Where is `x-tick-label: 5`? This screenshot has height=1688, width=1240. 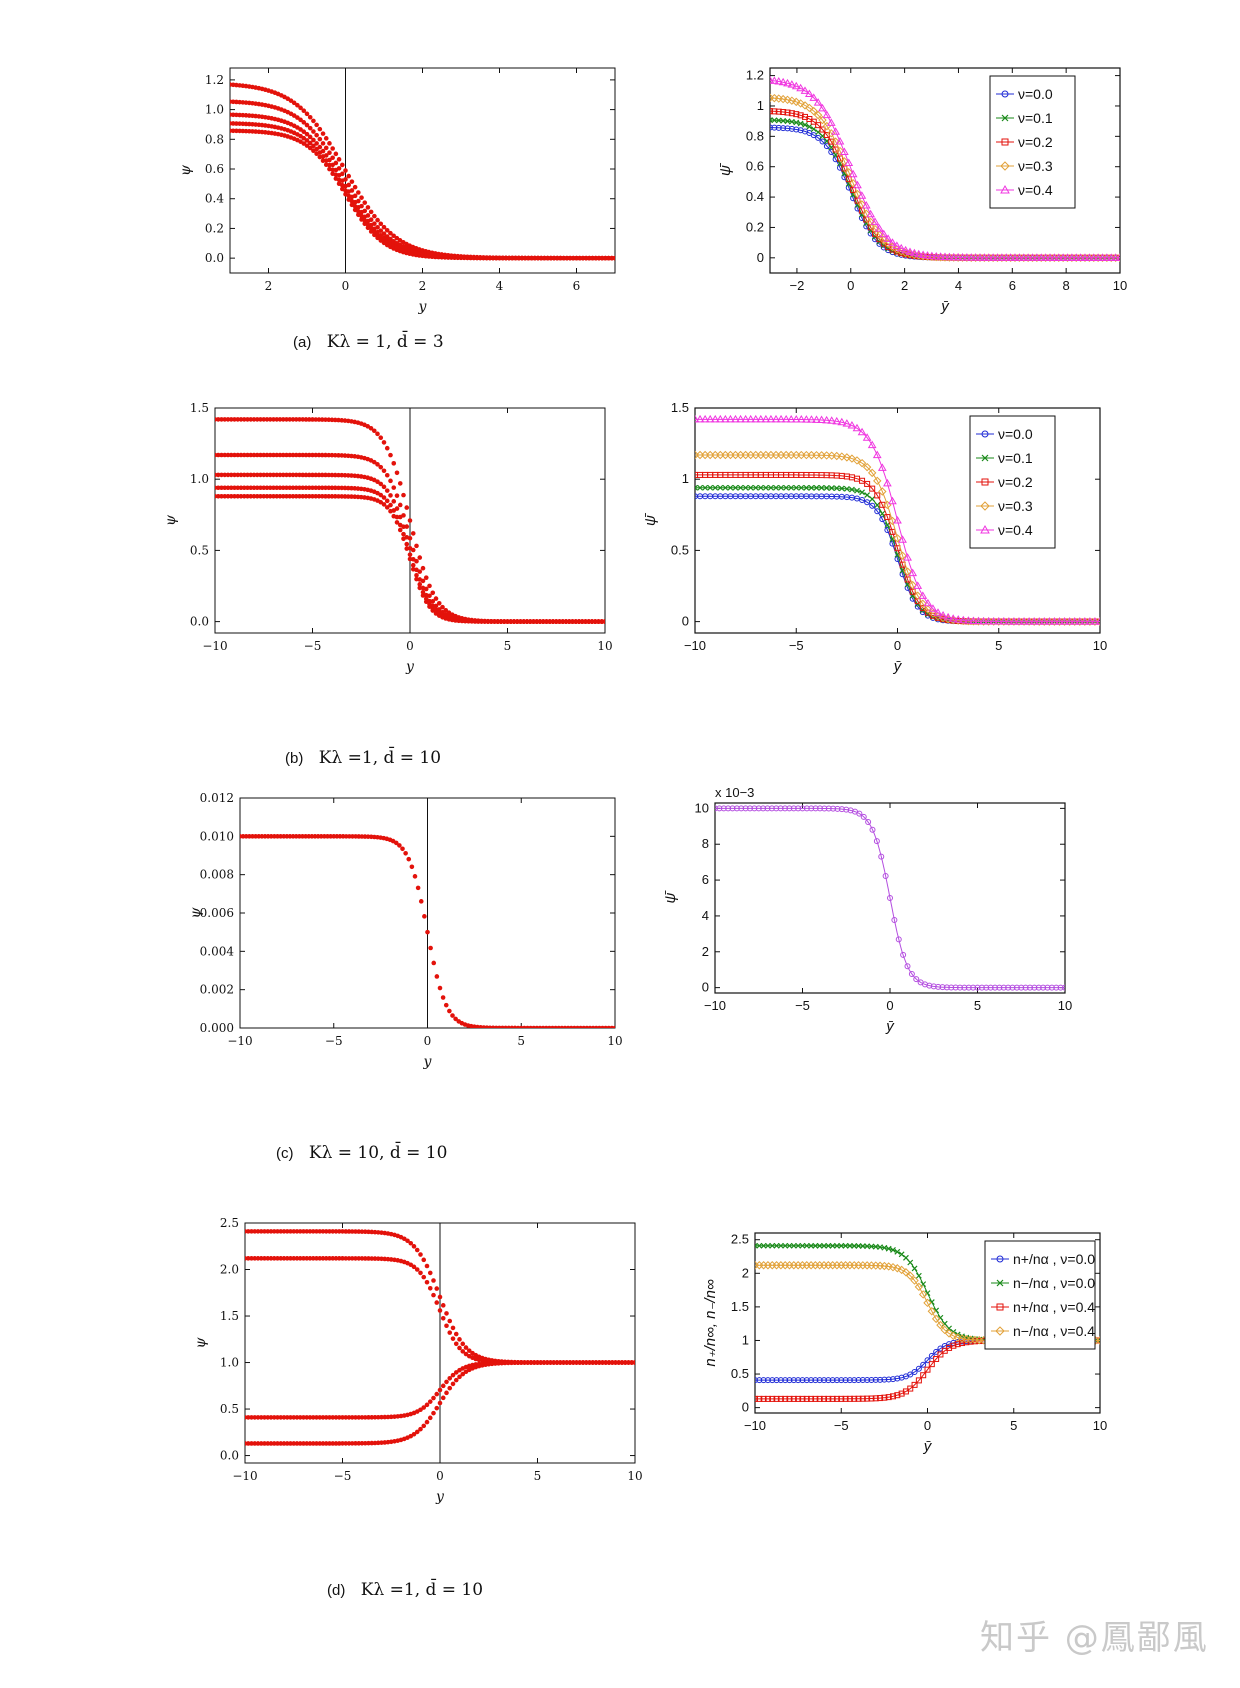 x-tick-label: 5 is located at coordinates (538, 1476).